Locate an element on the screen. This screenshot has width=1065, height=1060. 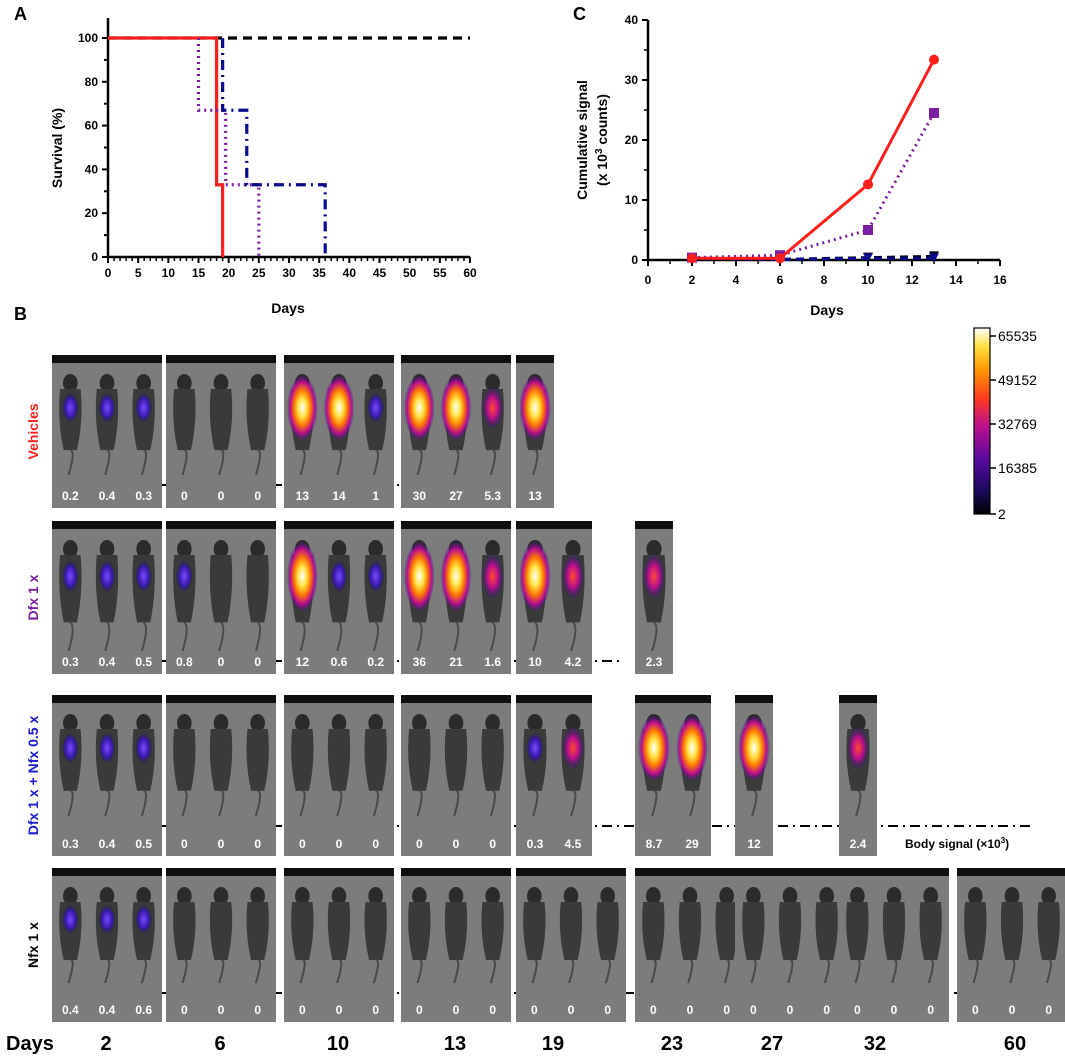
days-label: Days is located at coordinates (30, 1044).